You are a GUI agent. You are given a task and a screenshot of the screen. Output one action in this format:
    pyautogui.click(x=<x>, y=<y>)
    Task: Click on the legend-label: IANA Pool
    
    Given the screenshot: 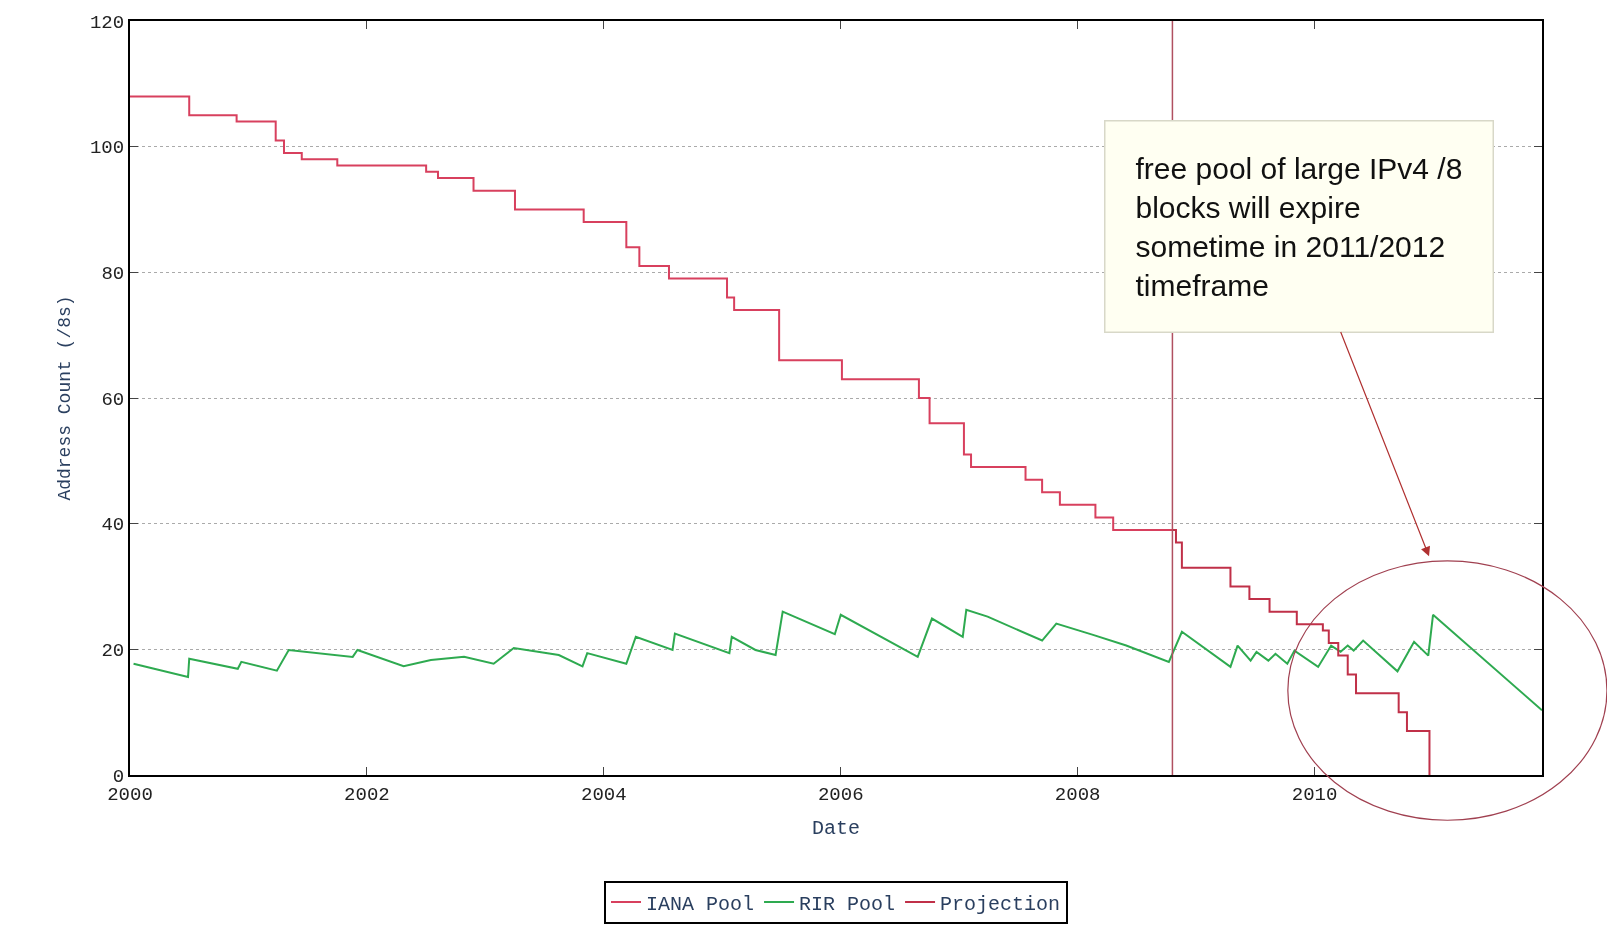 What is the action you would take?
    pyautogui.click(x=700, y=904)
    